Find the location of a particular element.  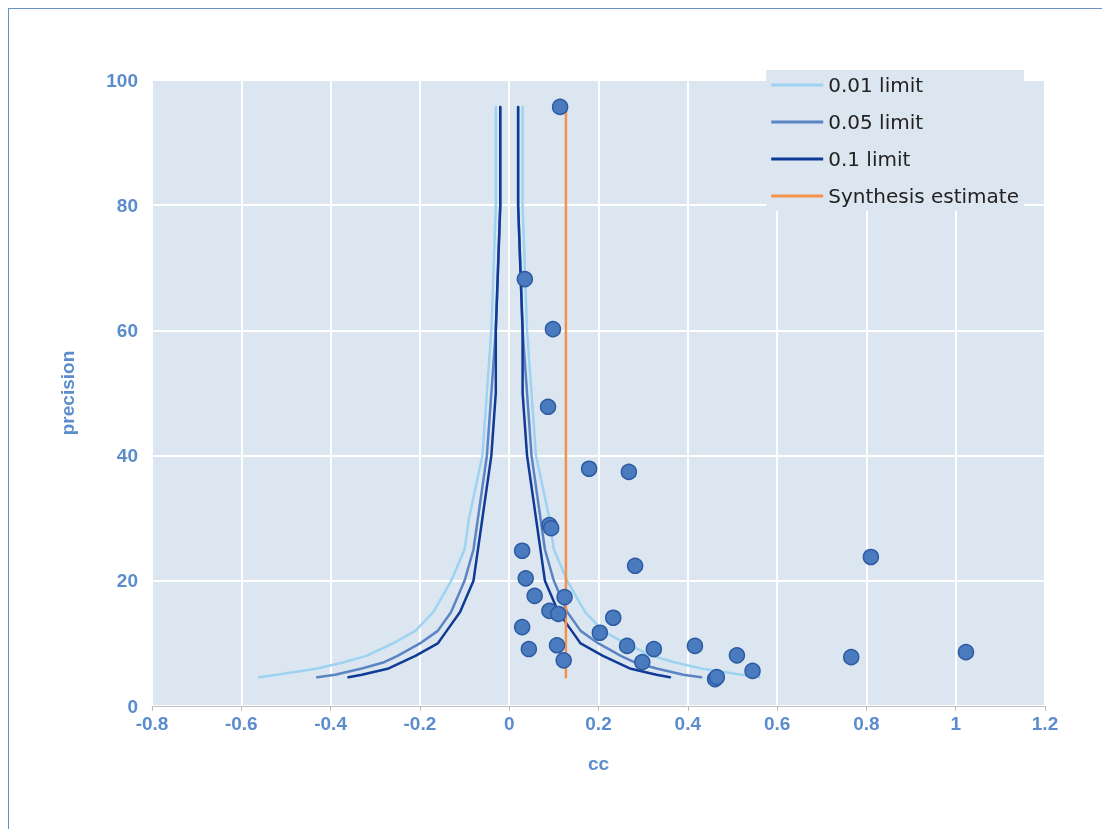

y-tick-label: 60 is located at coordinates (127, 330).